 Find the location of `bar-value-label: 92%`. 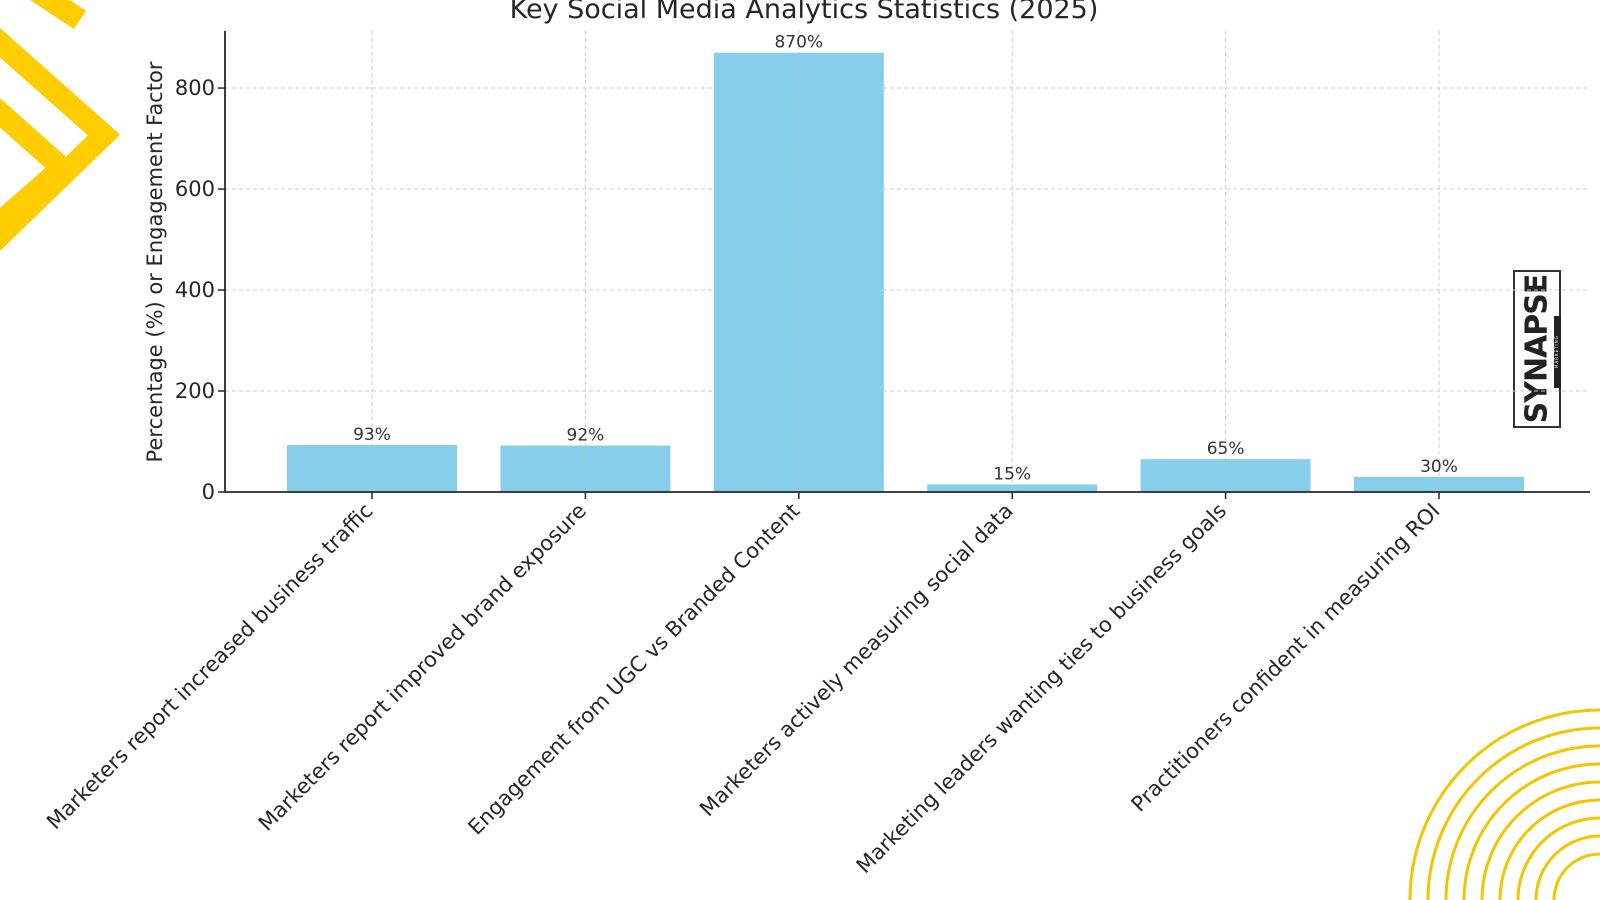

bar-value-label: 92% is located at coordinates (586, 436).